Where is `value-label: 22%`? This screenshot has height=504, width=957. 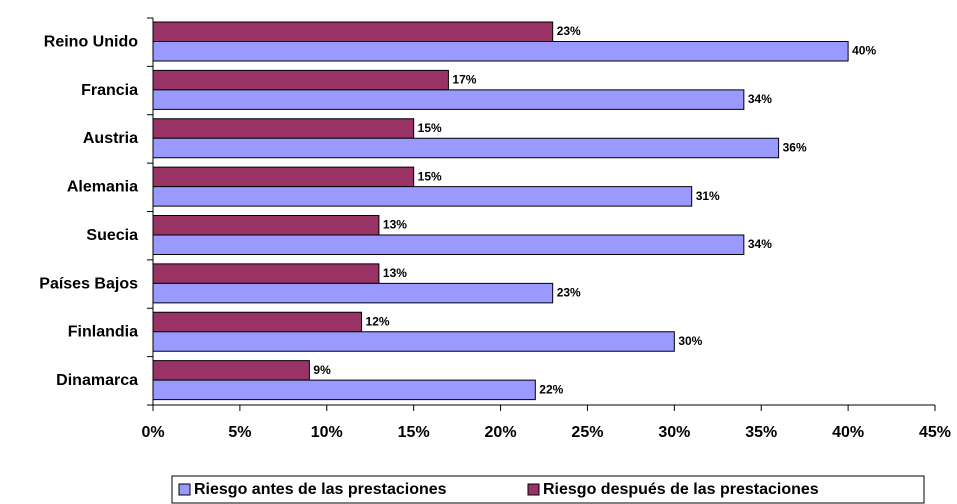 value-label: 22% is located at coordinates (551, 389).